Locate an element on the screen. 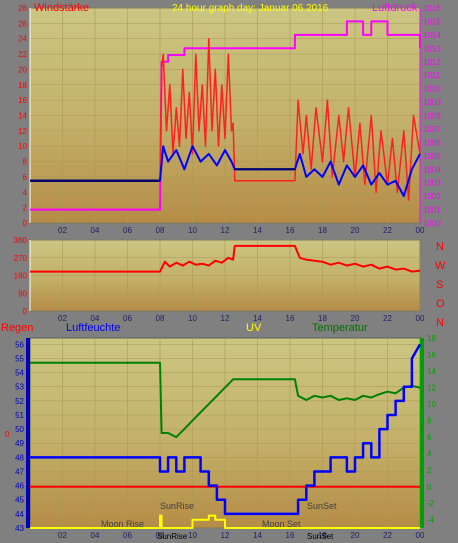 Image resolution: width=458 pixels, height=543 pixels. y-tick-pressure: 1006 is located at coordinates (432, 142).